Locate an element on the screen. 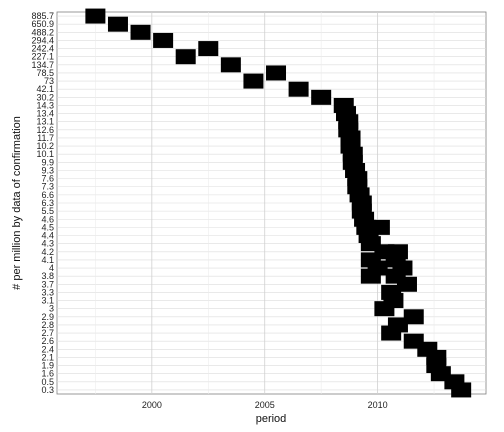  x-tick-label: 2005 is located at coordinates (265, 405).